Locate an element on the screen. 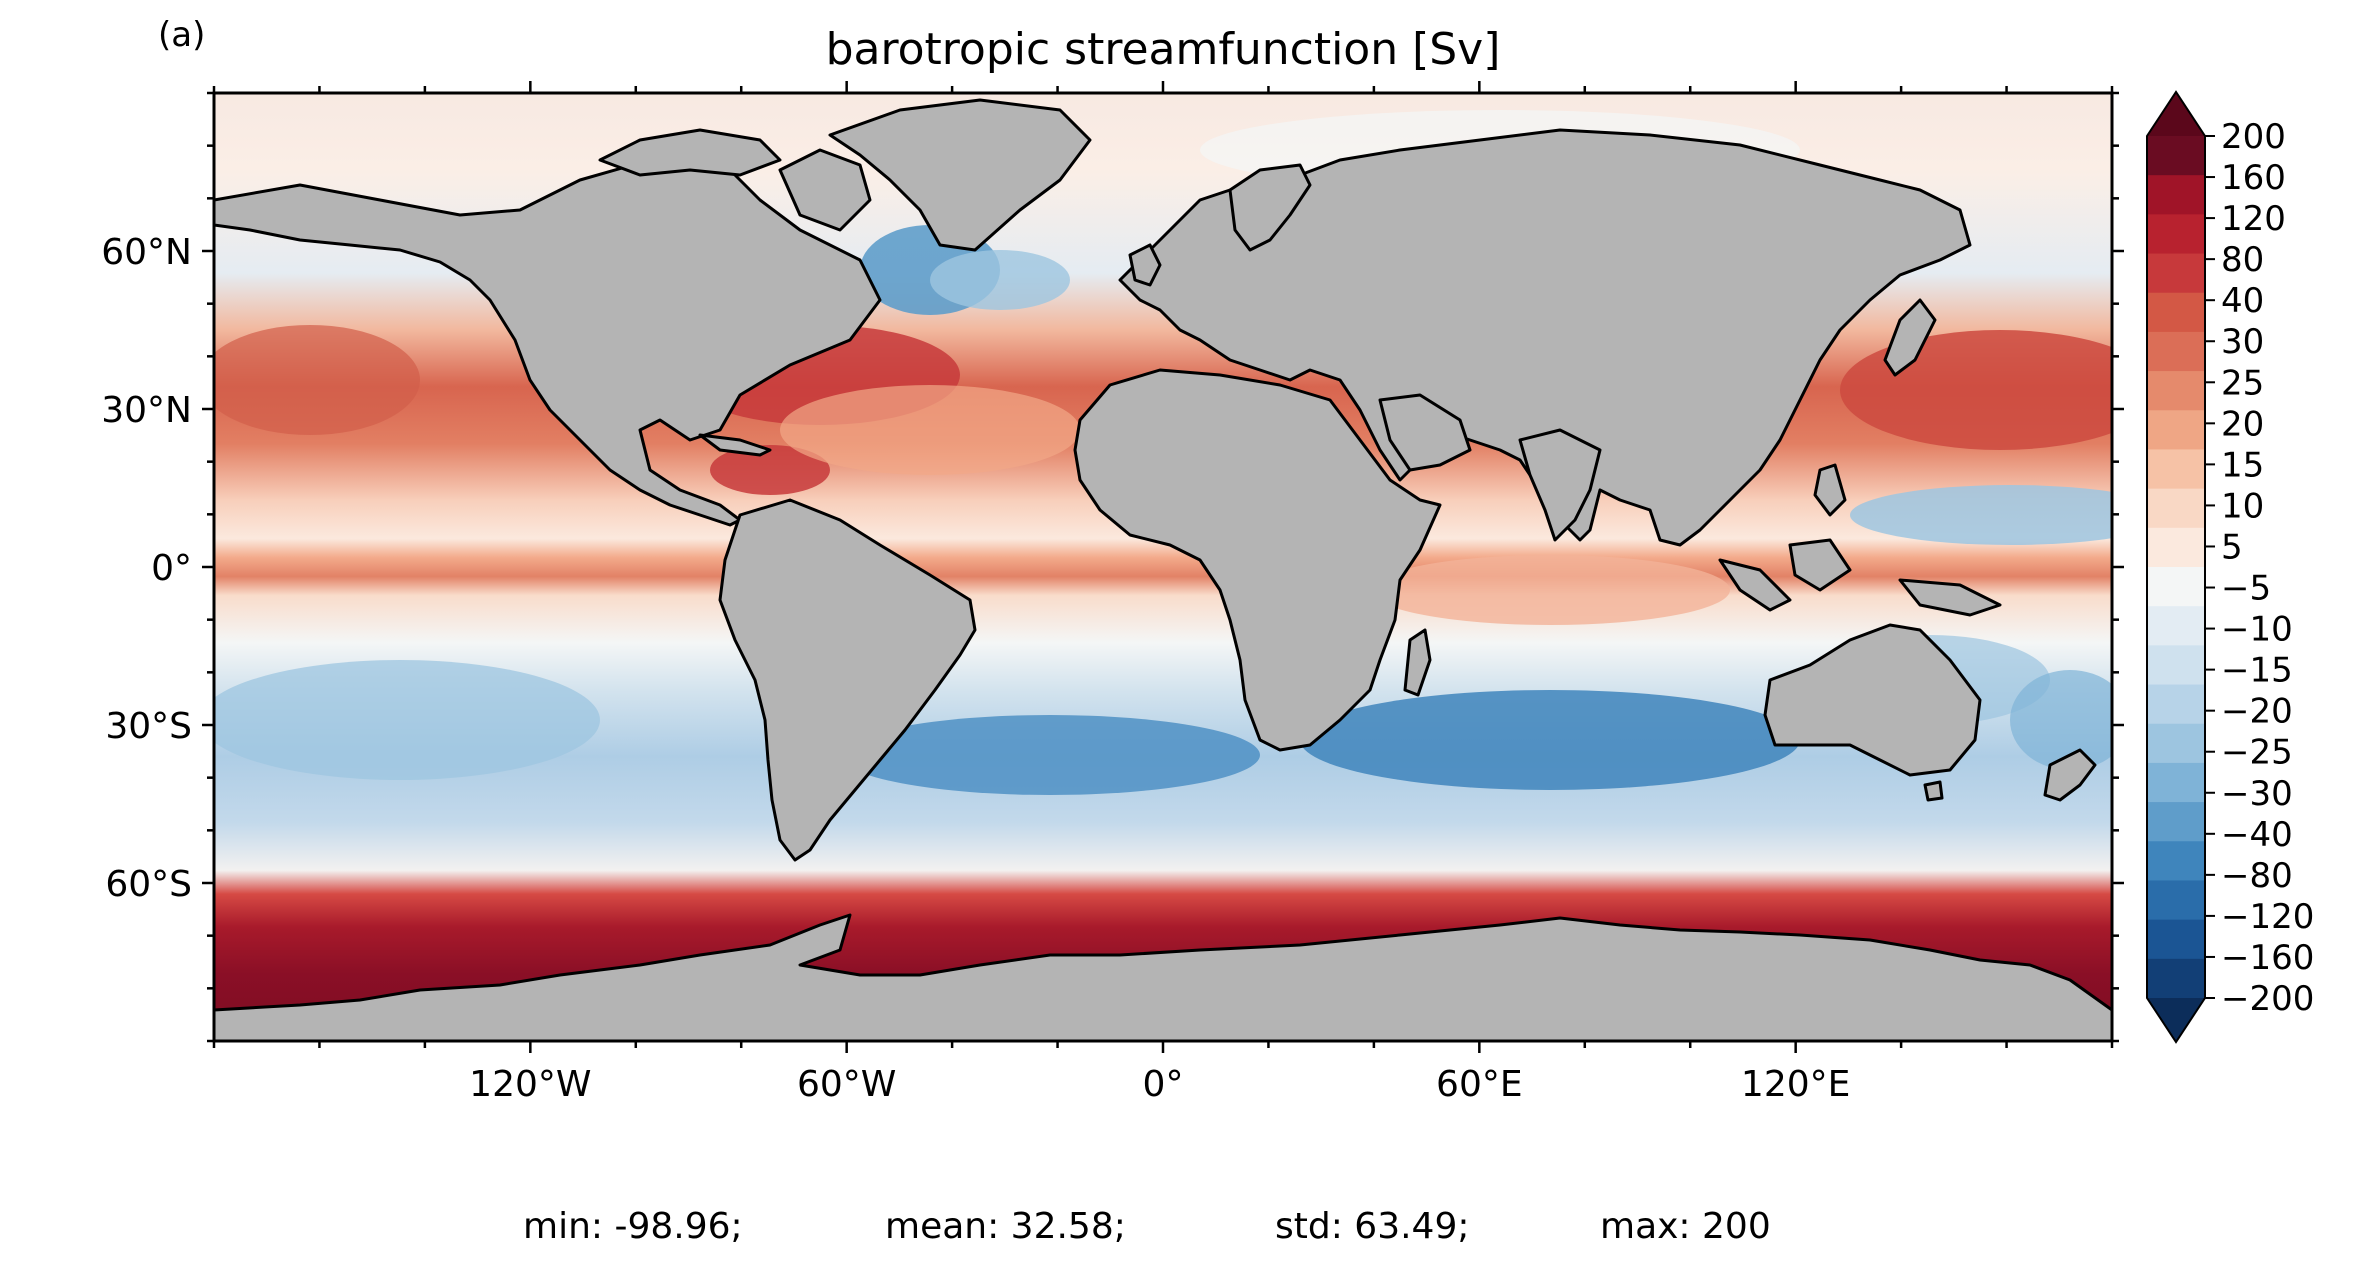 The width and height of the screenshot is (2362, 1263). colorbar-tick-label: −5 is located at coordinates (2246, 589).